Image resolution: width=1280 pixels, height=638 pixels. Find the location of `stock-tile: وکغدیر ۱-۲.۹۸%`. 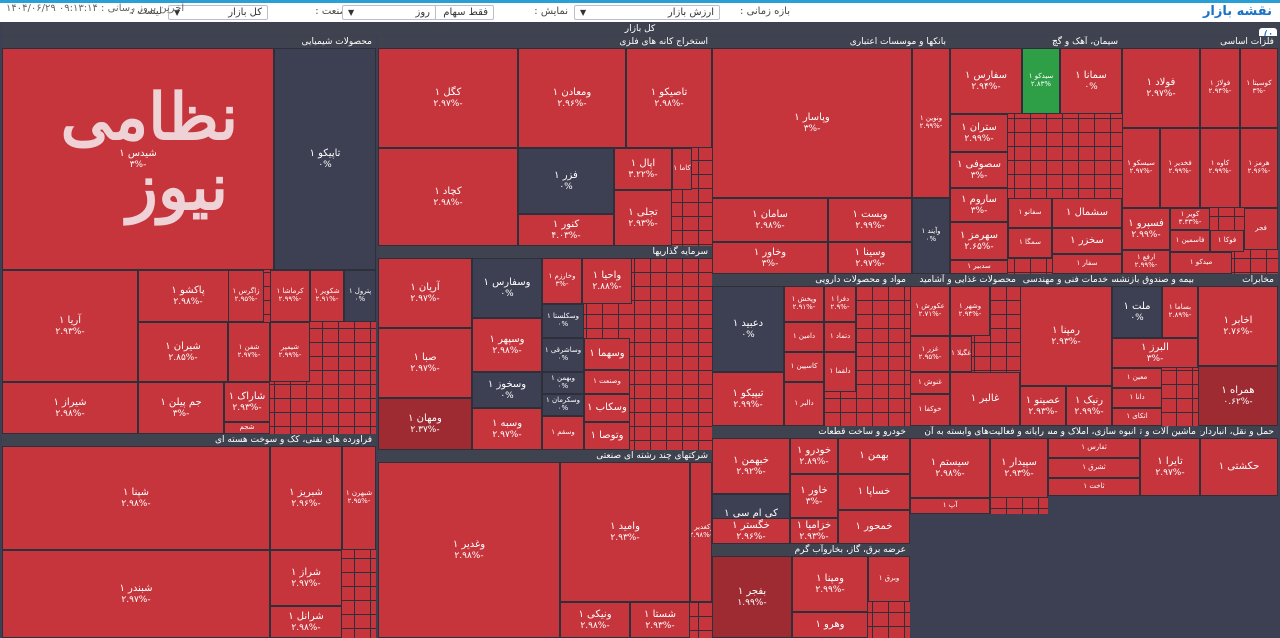

stock-tile: وکغدیر ۱-۲.۹۸% is located at coordinates (701, 532).